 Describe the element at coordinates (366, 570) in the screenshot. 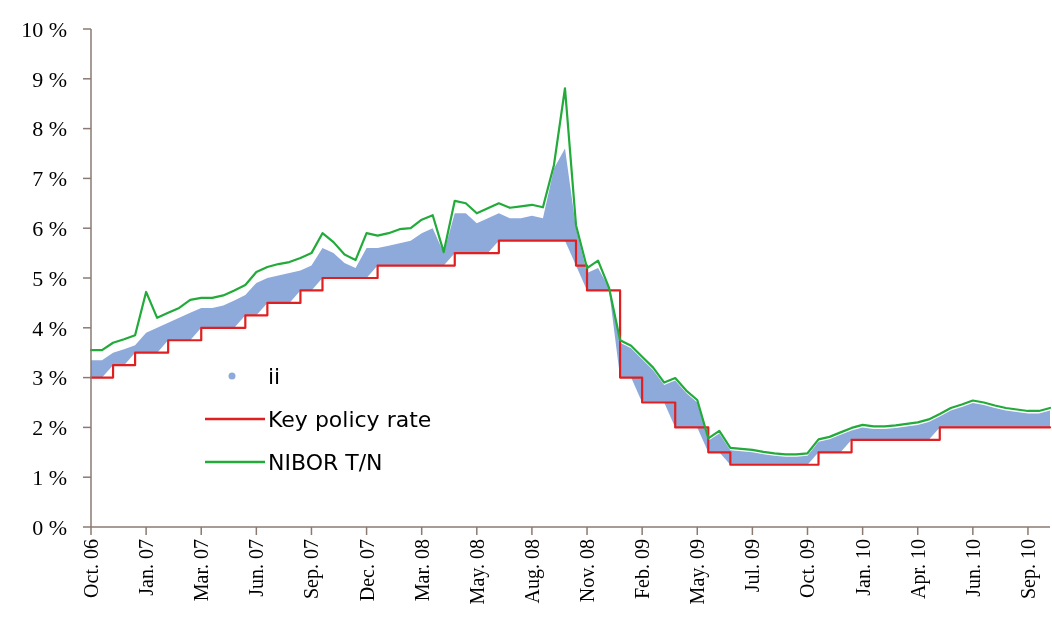

I see `x-tick-label: Dec. 07` at that location.